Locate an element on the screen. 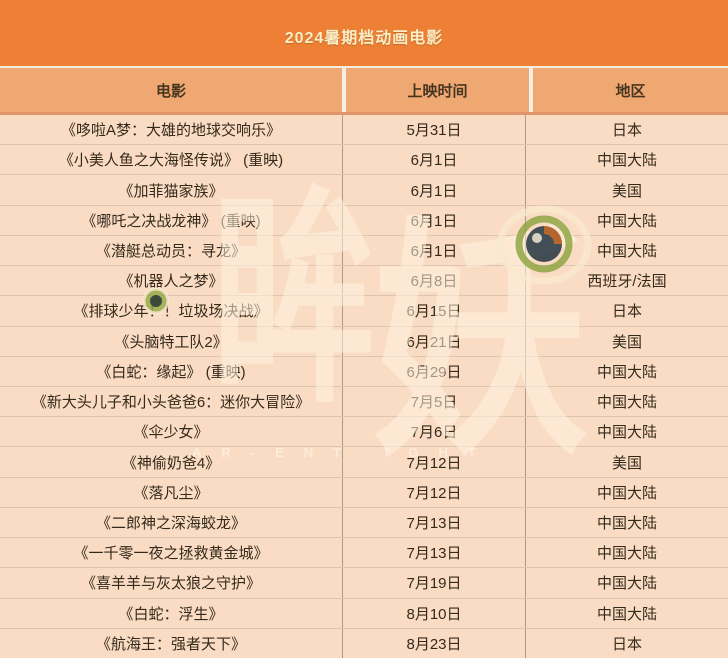 This screenshot has height=658, width=728. table-row: 《小美人鱼之大海怪传说》 (重映) 6月1日 中国大陆 is located at coordinates (364, 159).